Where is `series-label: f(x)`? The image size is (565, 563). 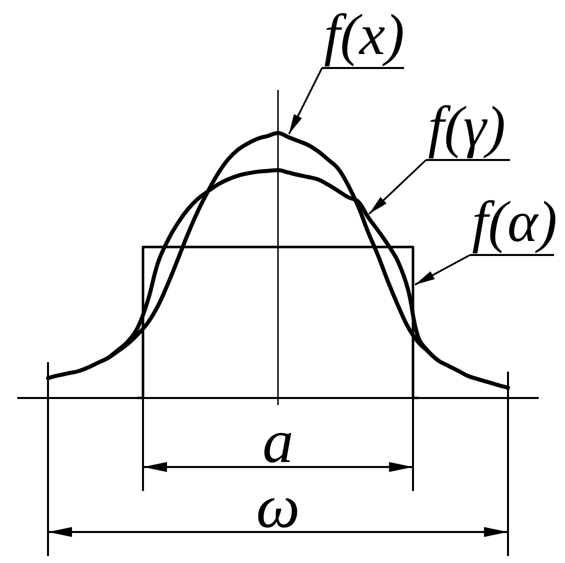
series-label: f(x) is located at coordinates (364, 34).